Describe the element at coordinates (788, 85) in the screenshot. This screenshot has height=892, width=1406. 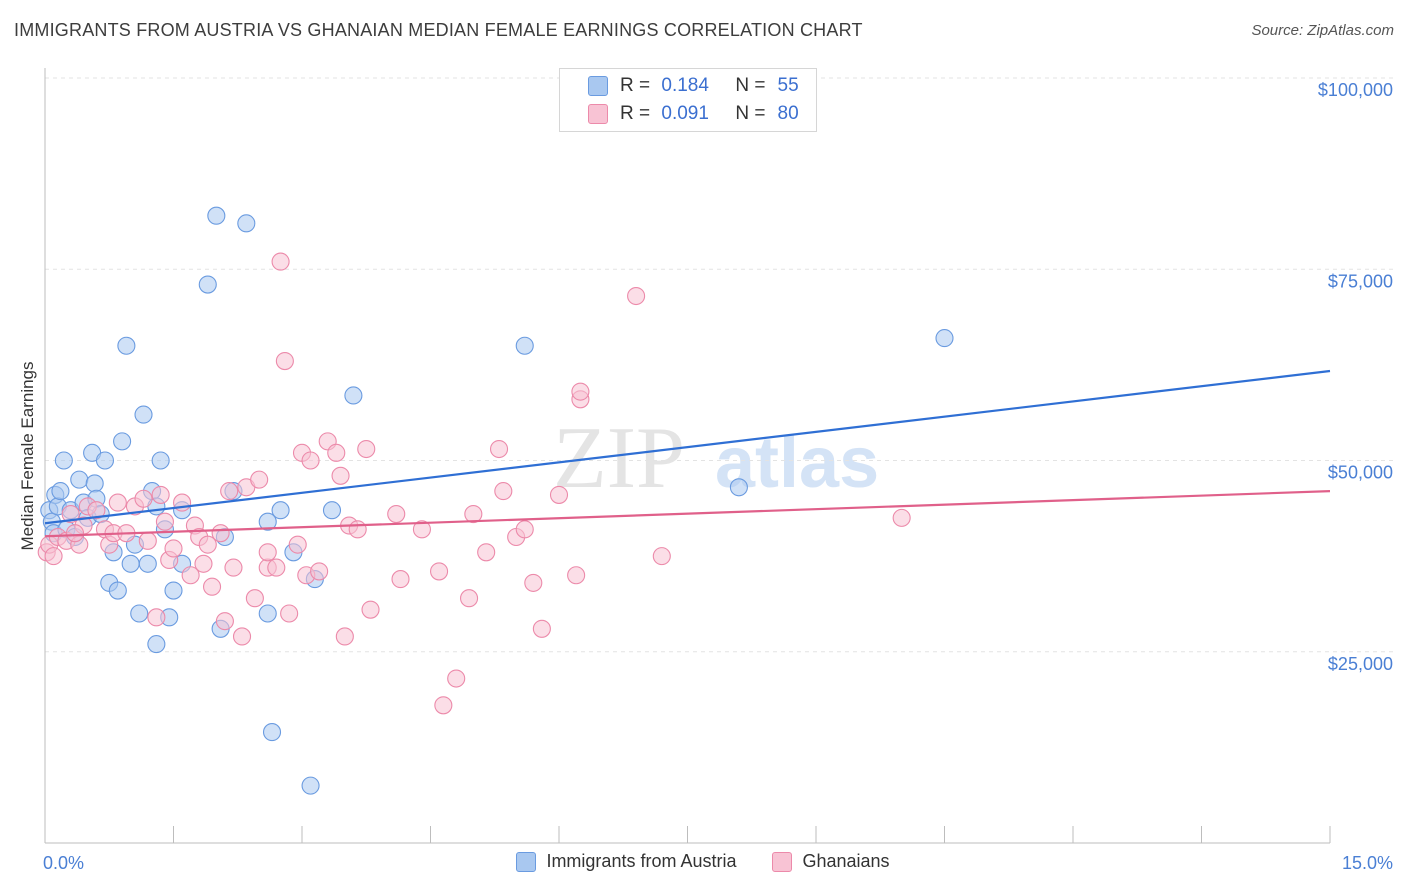
I see `n-value: 55` at that location.